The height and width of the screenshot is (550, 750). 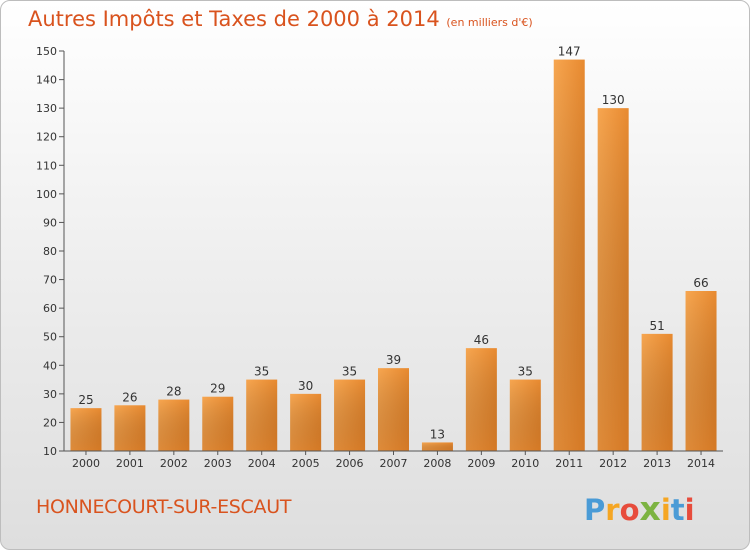 What do you see at coordinates (629, 510) in the screenshot?
I see `logo-letter: o` at bounding box center [629, 510].